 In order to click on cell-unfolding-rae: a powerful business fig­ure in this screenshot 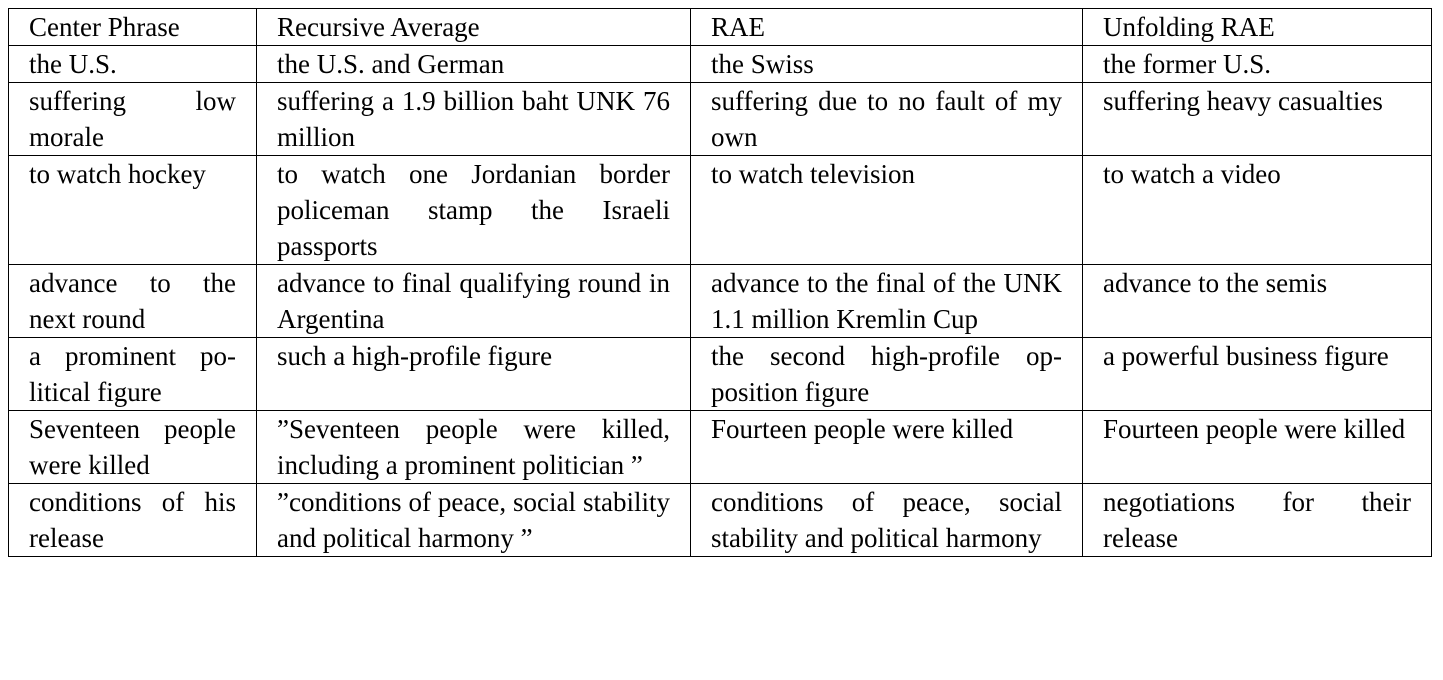, I will do `click(1257, 374)`.